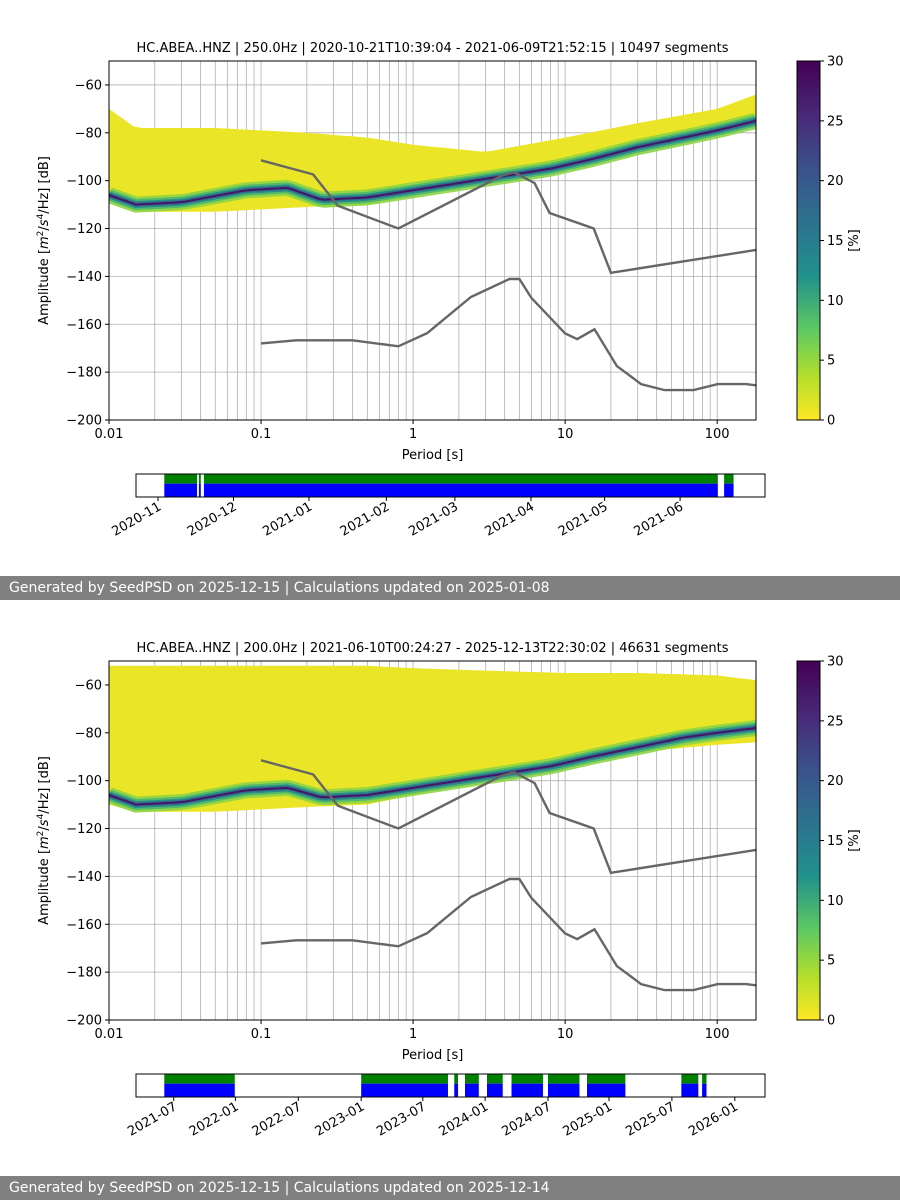 The width and height of the screenshot is (900, 1200). What do you see at coordinates (340, 1119) in the screenshot?
I see `timeline-tick-label: 2023-01` at bounding box center [340, 1119].